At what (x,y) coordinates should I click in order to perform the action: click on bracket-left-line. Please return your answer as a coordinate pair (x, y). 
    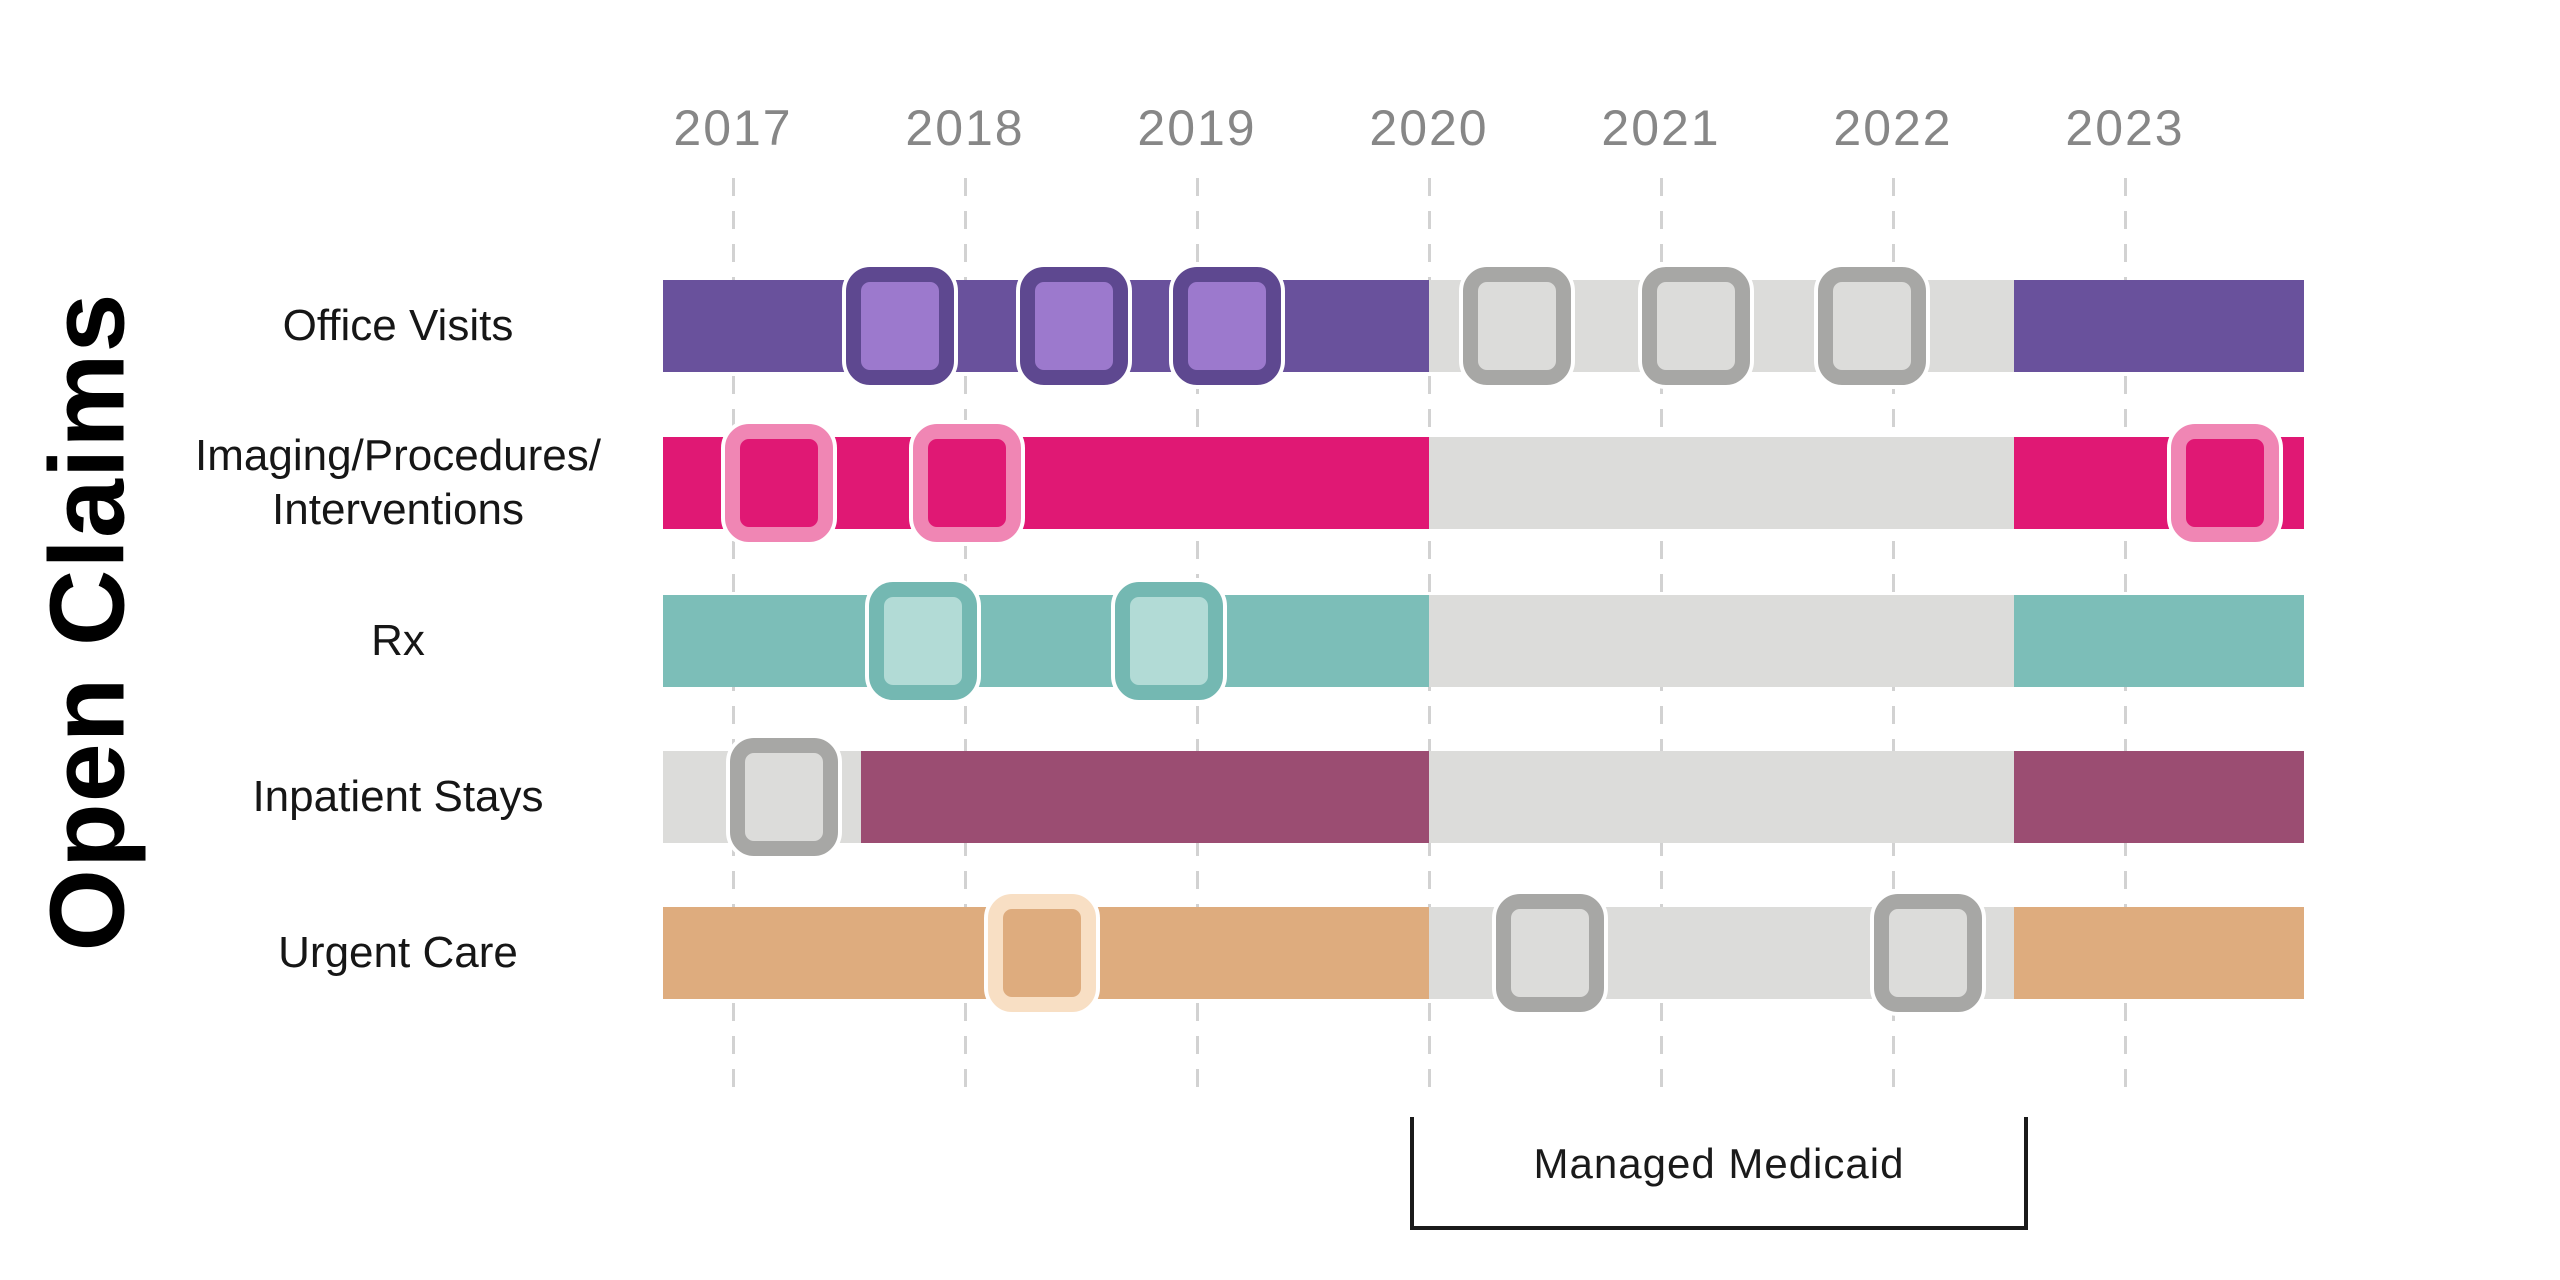
    Looking at the image, I should click on (1412, 1173).